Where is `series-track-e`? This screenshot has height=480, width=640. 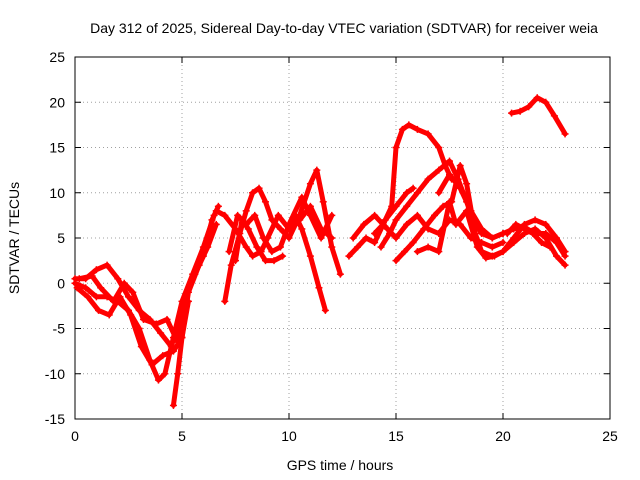 series-track-e is located at coordinates (180, 353).